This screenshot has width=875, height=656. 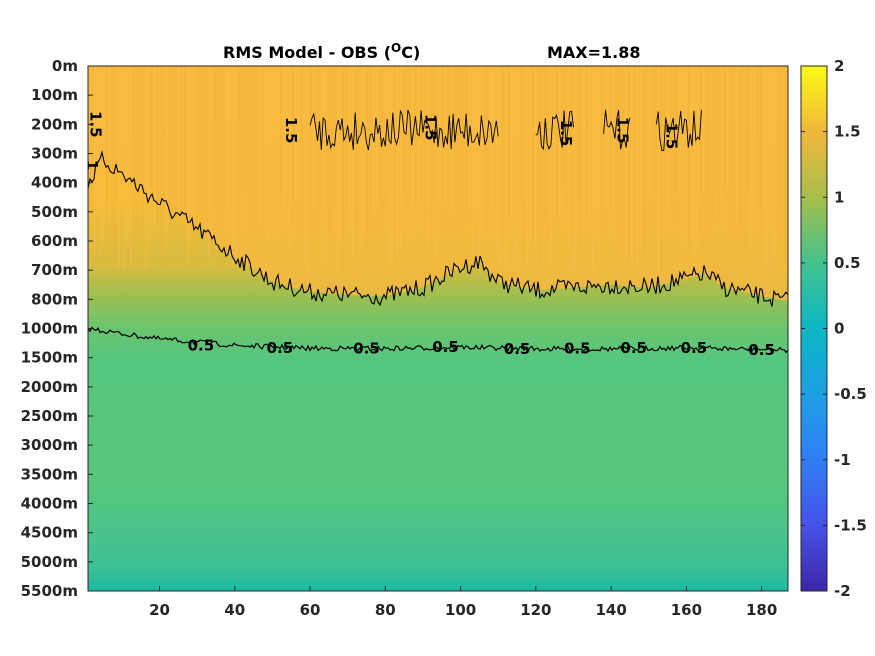 What do you see at coordinates (65, 66) in the screenshot?
I see `y-tick-label: 0m` at bounding box center [65, 66].